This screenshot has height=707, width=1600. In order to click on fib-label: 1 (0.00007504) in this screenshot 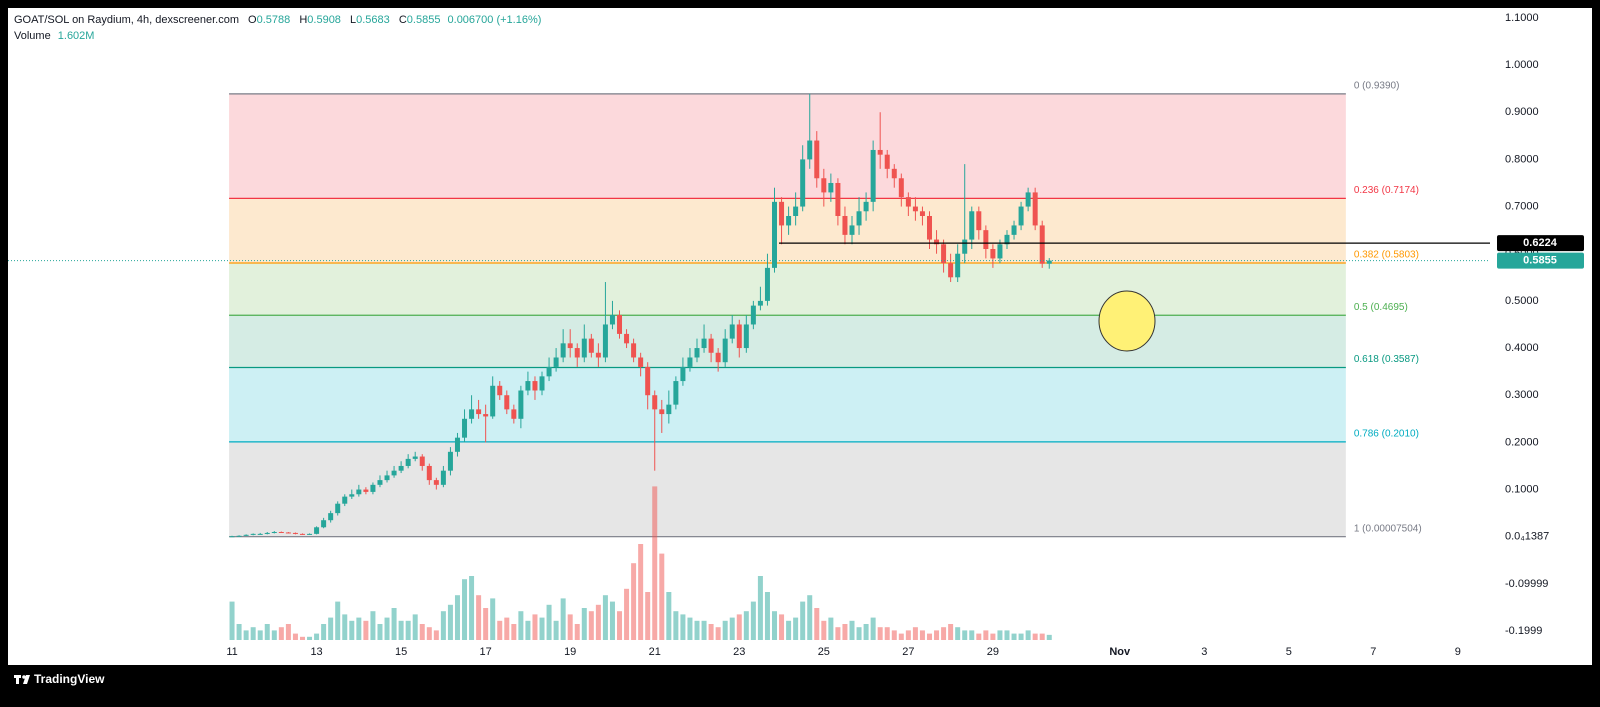, I will do `click(1388, 528)`.